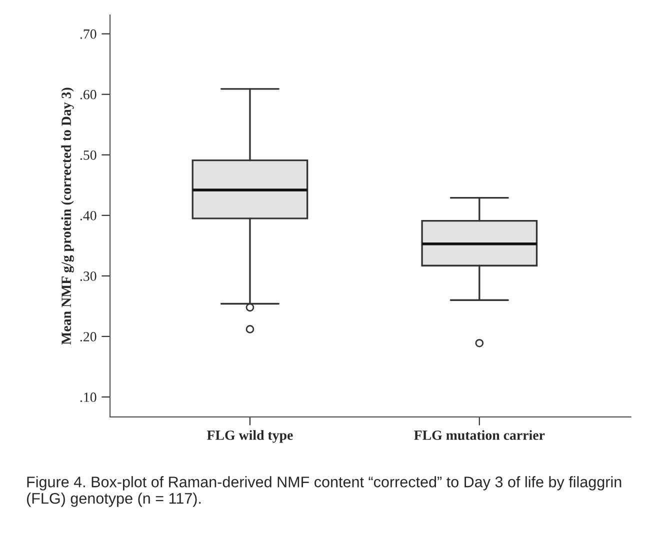  Describe the element at coordinates (88, 95) in the screenshot. I see `y-tick-label: .60` at that location.